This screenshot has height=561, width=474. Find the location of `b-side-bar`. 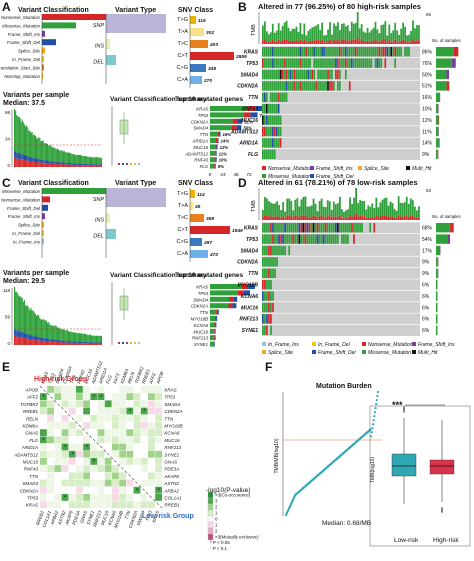

b-side-bar is located at coordinates (445, 52).